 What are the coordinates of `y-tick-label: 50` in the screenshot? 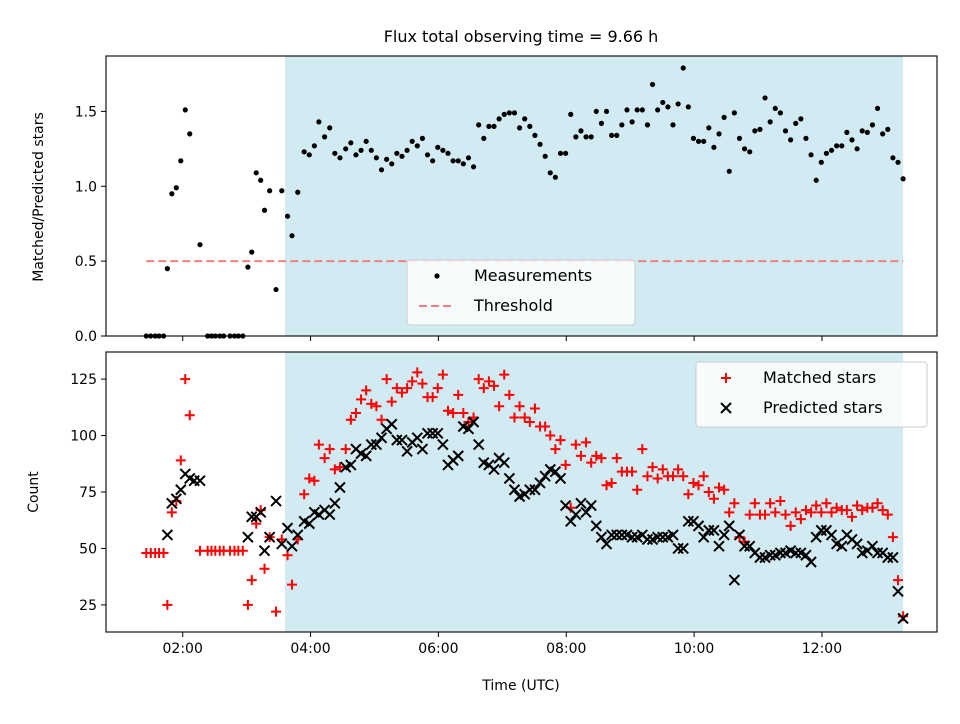 It's located at (88, 549).